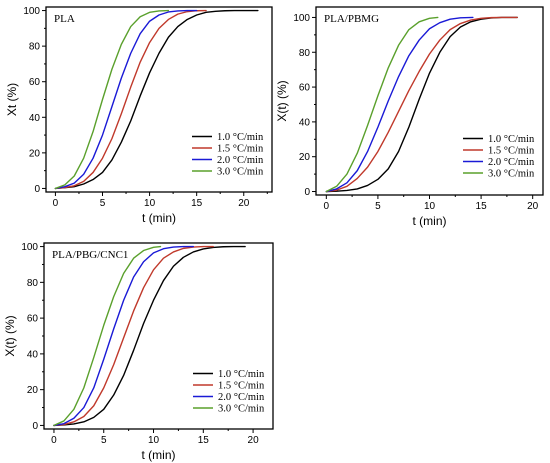 The width and height of the screenshot is (550, 463). Describe the element at coordinates (90, 255) in the screenshot. I see `panel-title: PLA/PBG/CNC1` at that location.